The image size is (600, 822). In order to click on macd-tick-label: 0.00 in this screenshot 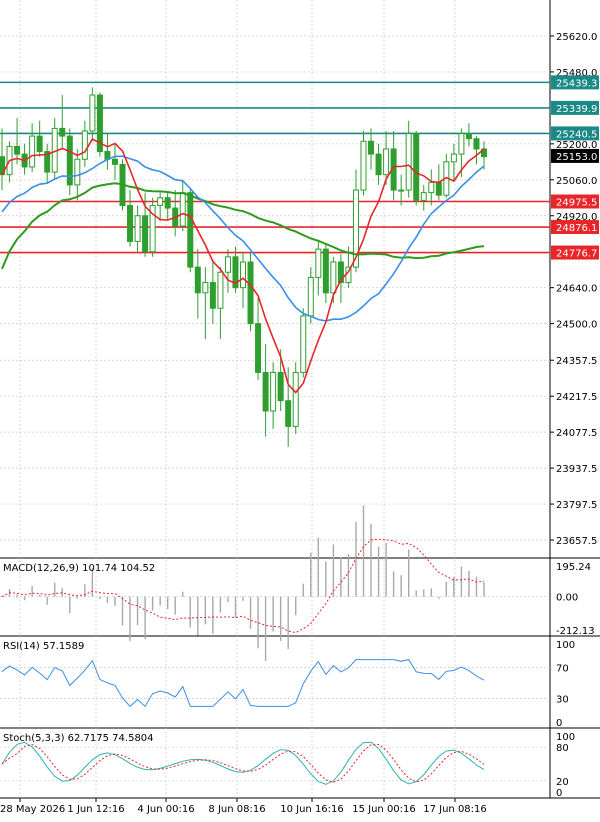, I will do `click(567, 598)`.